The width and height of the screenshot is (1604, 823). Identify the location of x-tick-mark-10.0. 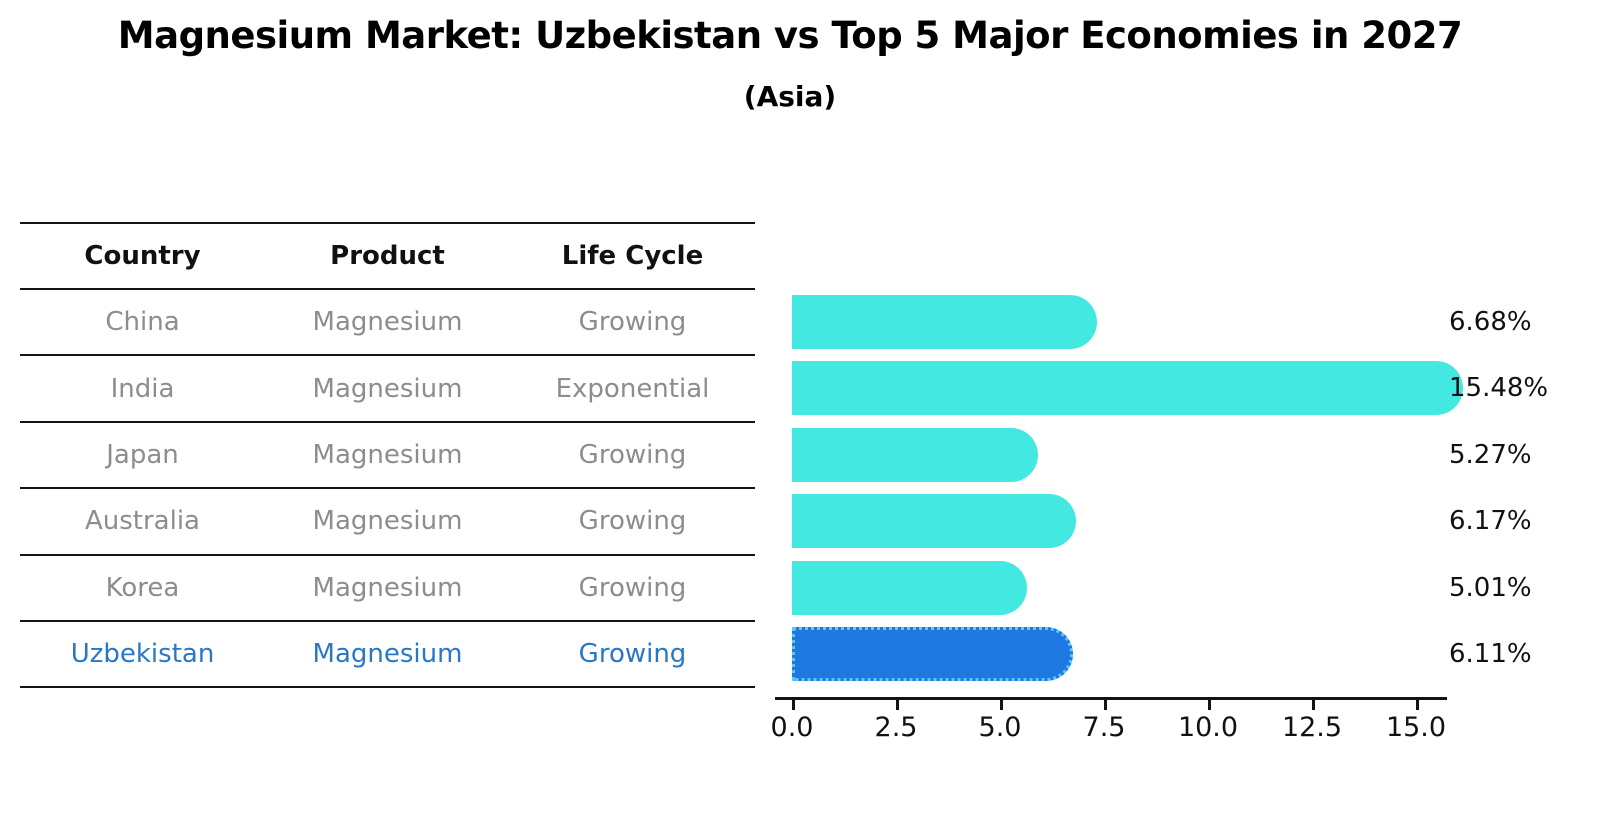
(1209, 703).